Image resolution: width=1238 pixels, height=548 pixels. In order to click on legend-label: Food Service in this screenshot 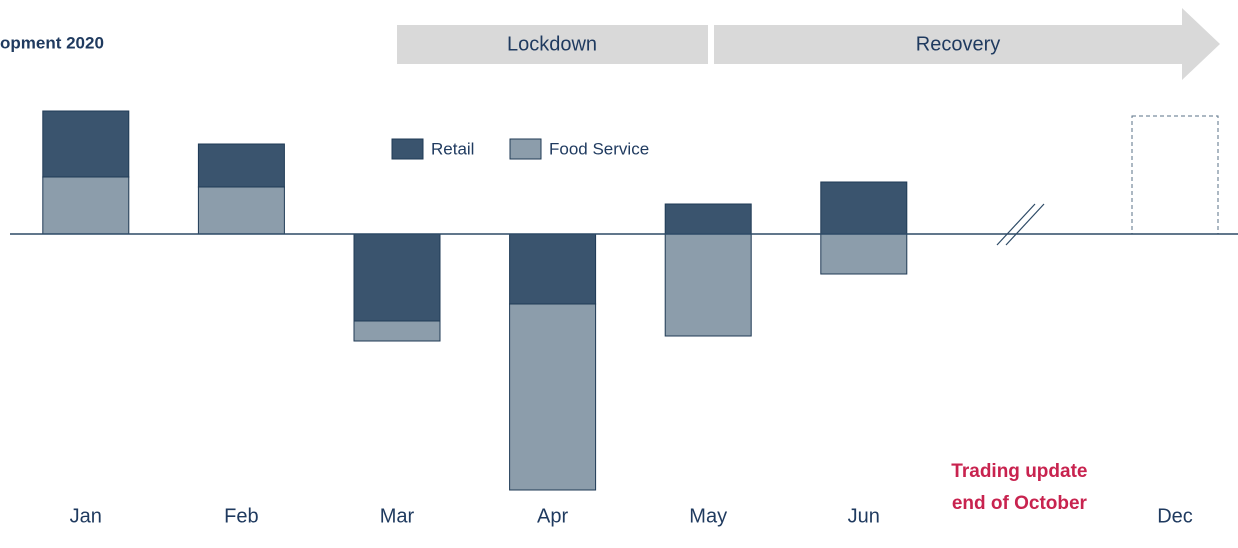, I will do `click(599, 148)`.